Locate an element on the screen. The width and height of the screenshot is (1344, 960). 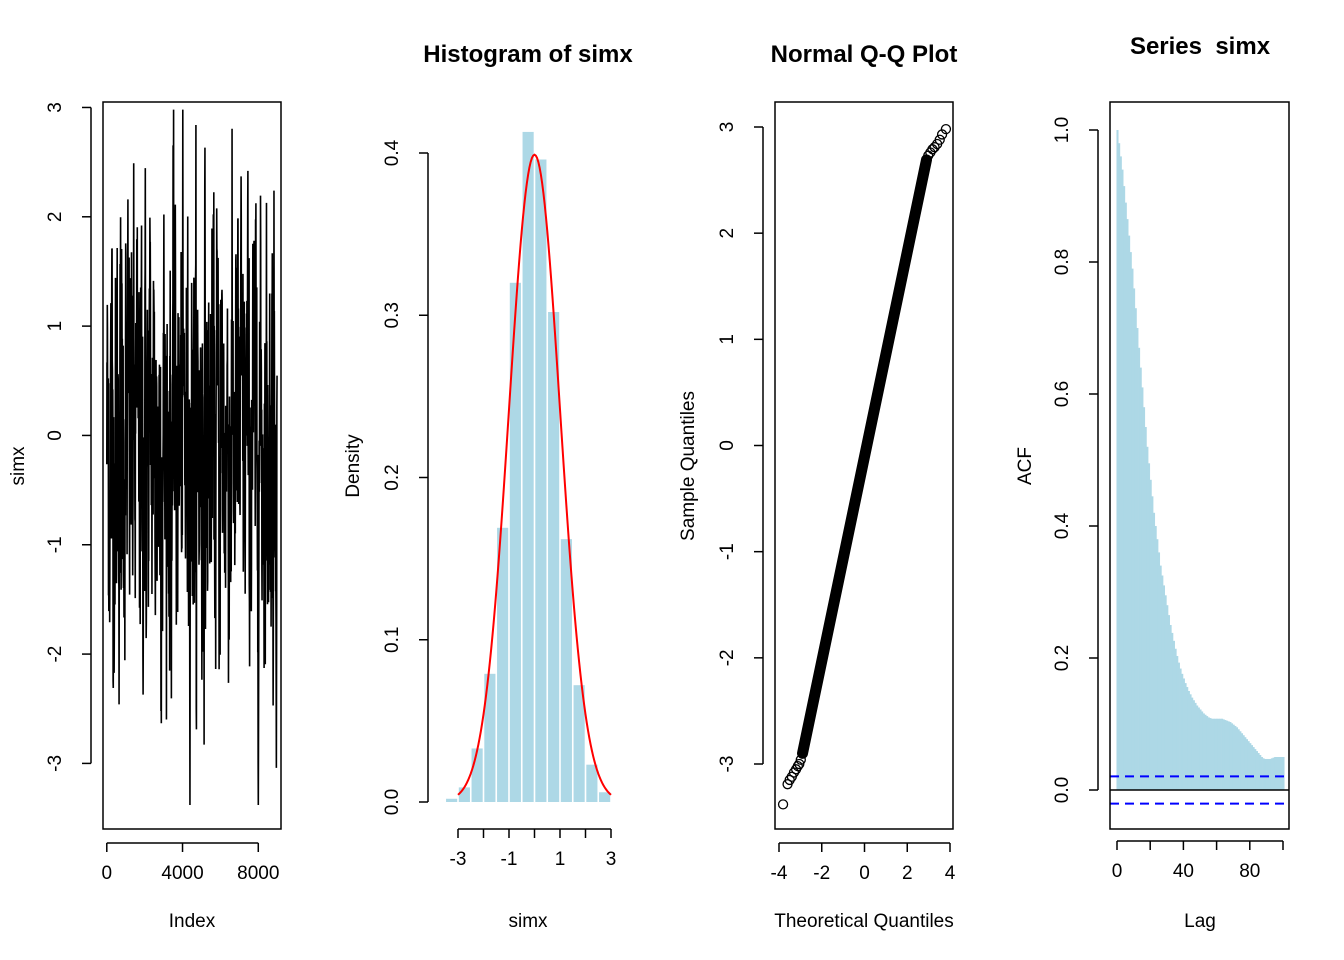
x-tick-label: -1 is located at coordinates (509, 859).